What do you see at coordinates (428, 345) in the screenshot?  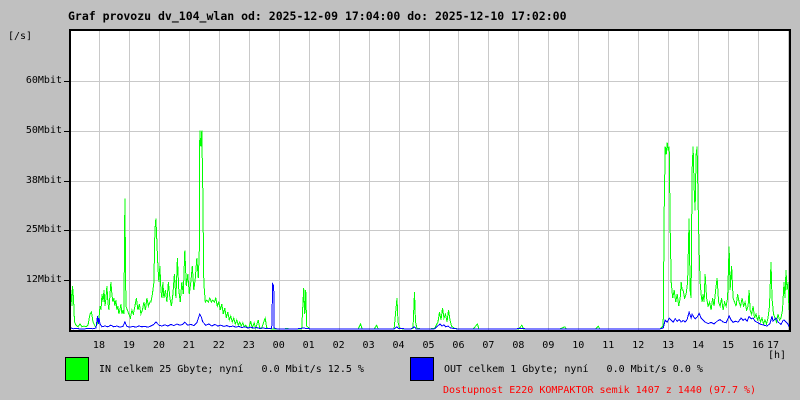 I see `x-axis-tick-label: 05` at bounding box center [428, 345].